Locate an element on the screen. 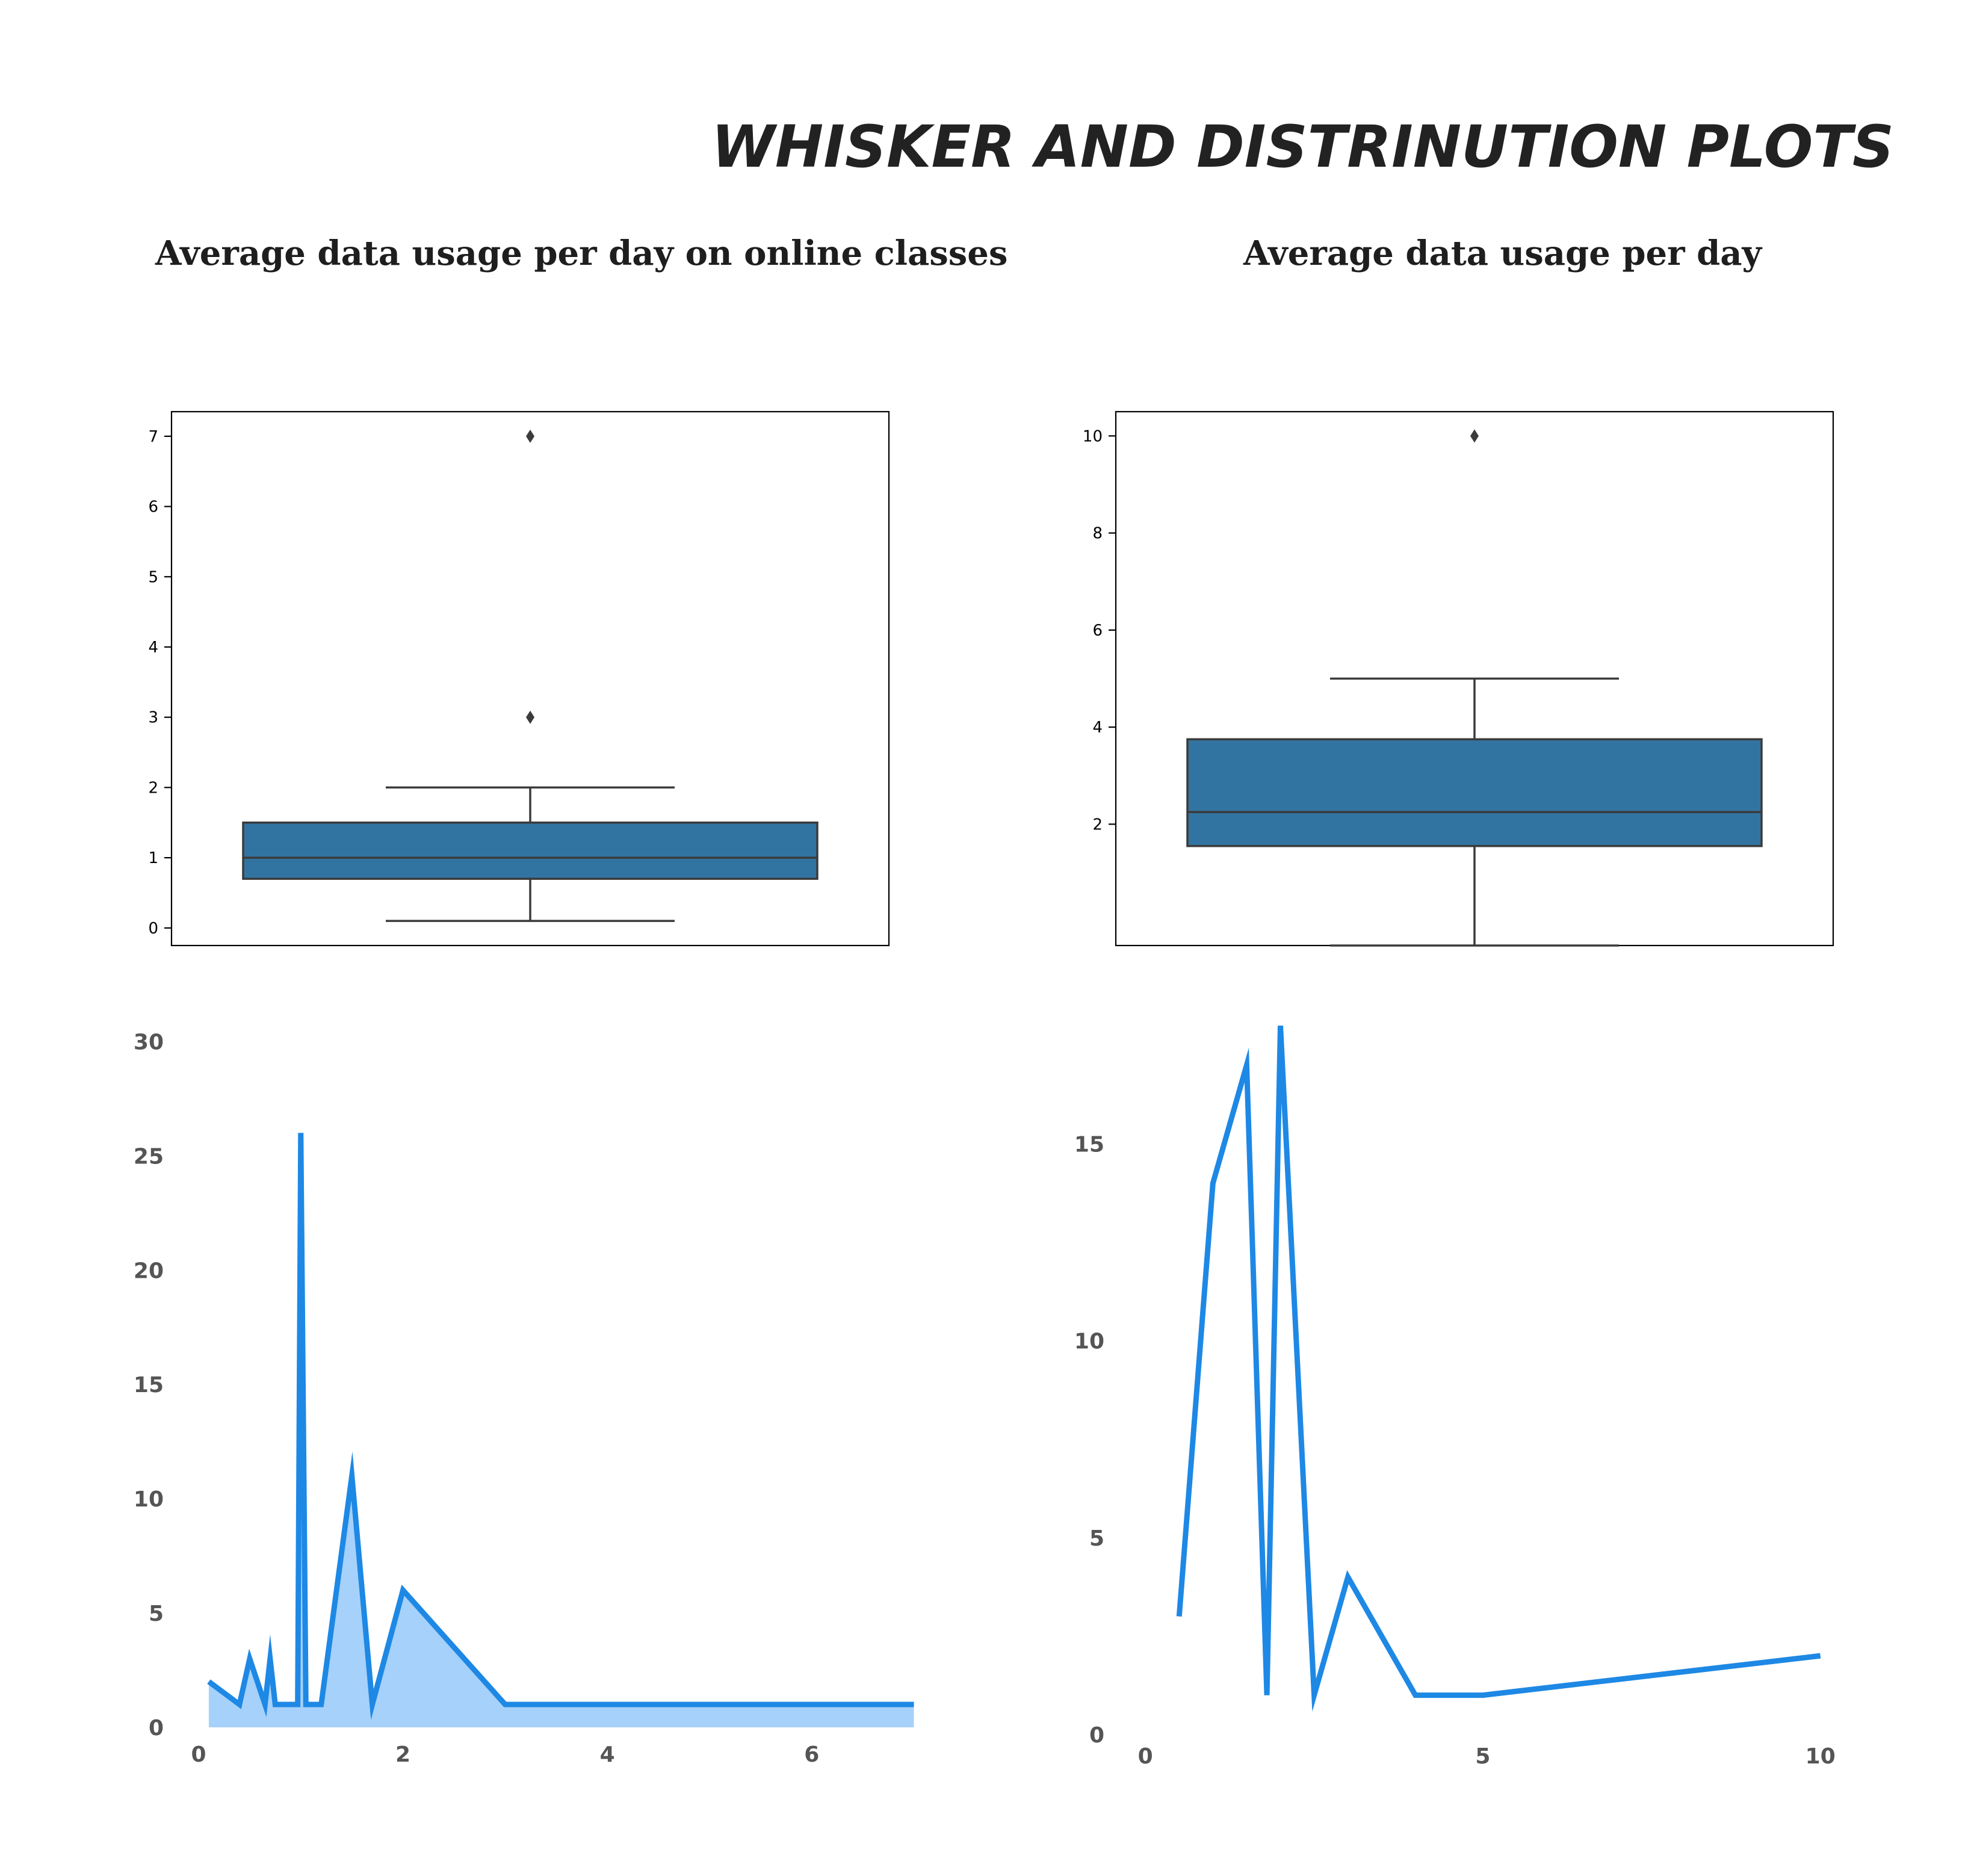  main-title: WHISKER AND DISTRINUTION PLOTS is located at coordinates (1302, 147).